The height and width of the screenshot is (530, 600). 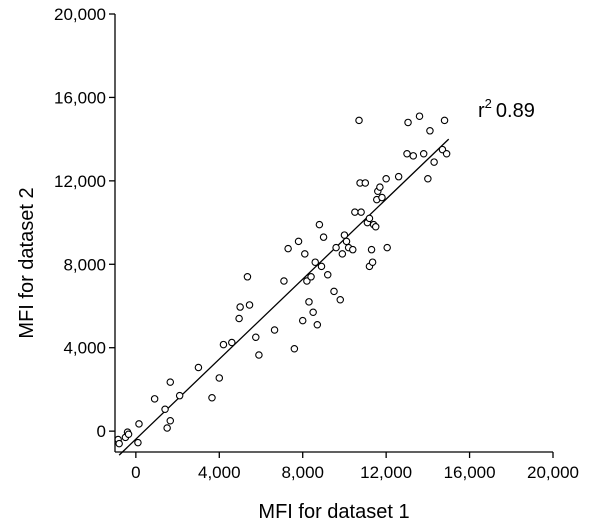 I want to click on x-tick-label: 8,000, so click(x=302, y=472).